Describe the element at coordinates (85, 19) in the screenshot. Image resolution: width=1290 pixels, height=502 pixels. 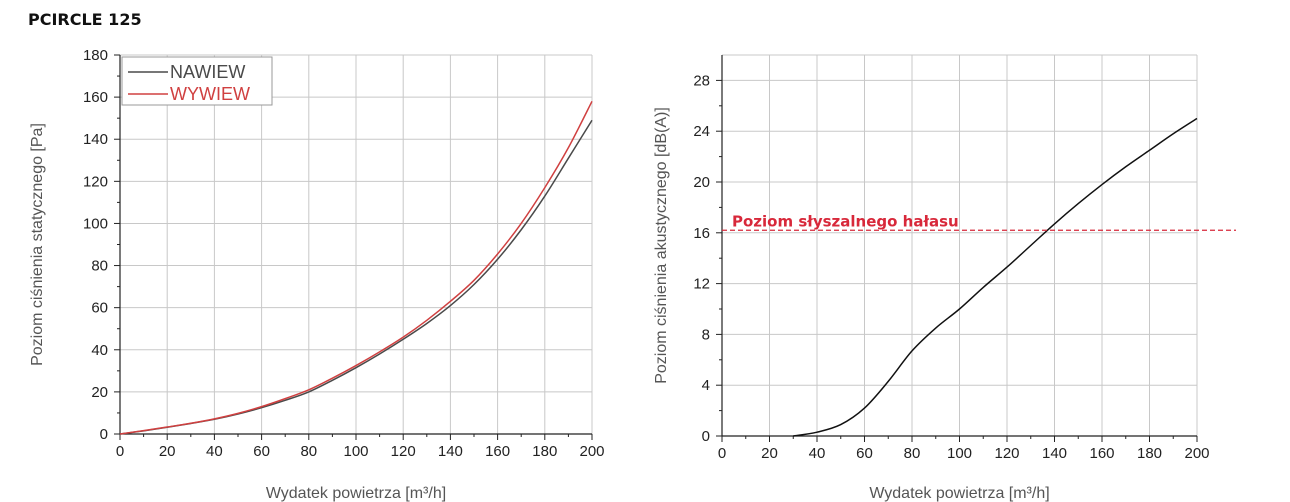
I see `product-title: PCIRCLE 125` at that location.